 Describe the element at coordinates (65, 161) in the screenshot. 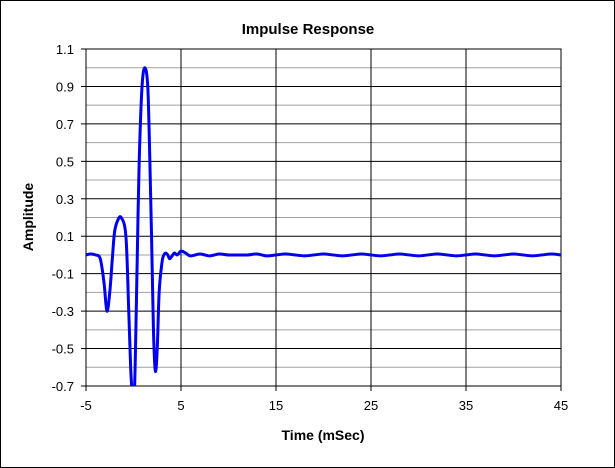

I see `y-tick-label: 0.5` at that location.